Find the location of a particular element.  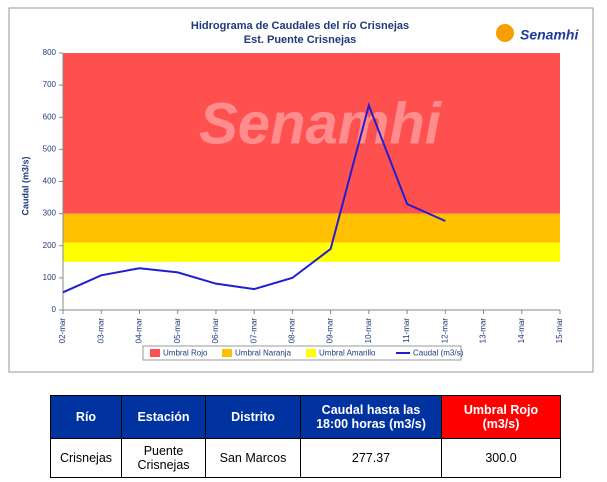

y-tick-label: 600 is located at coordinates (50, 116).